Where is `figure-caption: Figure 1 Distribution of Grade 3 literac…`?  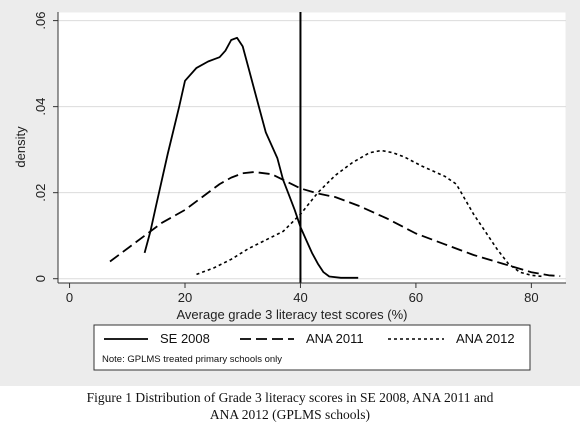
figure-caption: Figure 1 Distribution of Grade 3 literac… is located at coordinates (290, 406).